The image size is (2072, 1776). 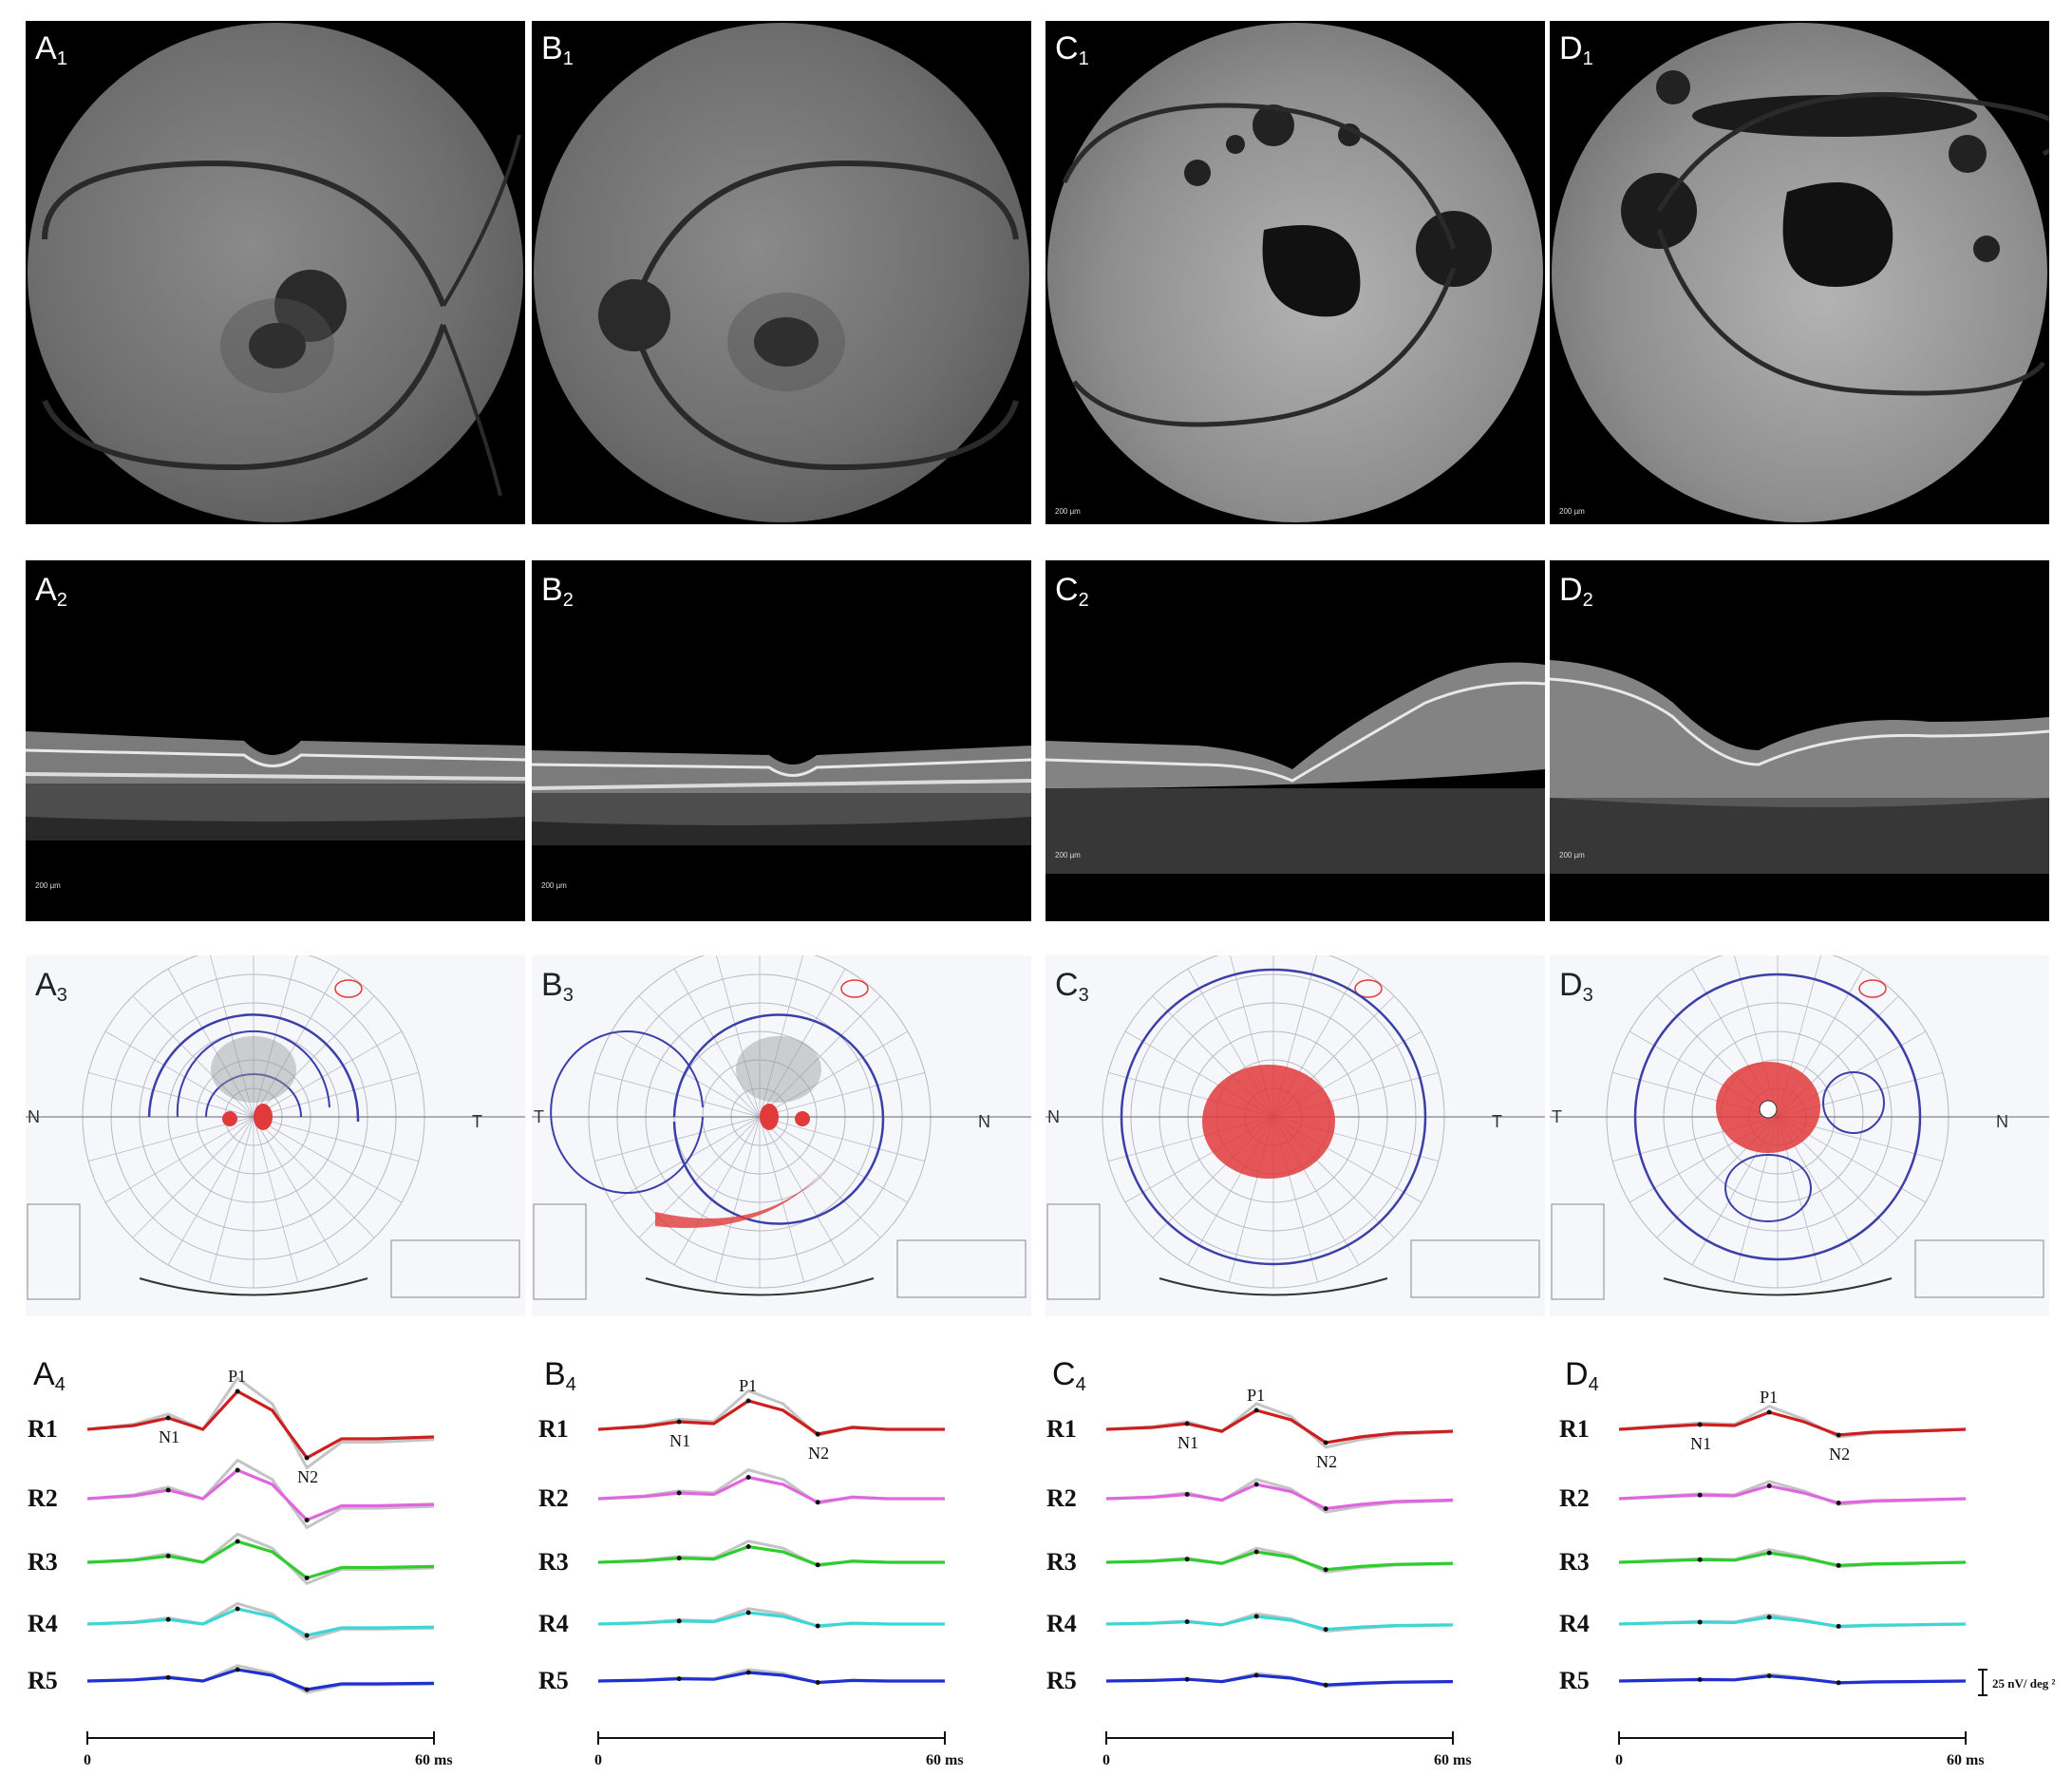 I want to click on scale-bar-text: 200 µm, so click(x=48, y=886).